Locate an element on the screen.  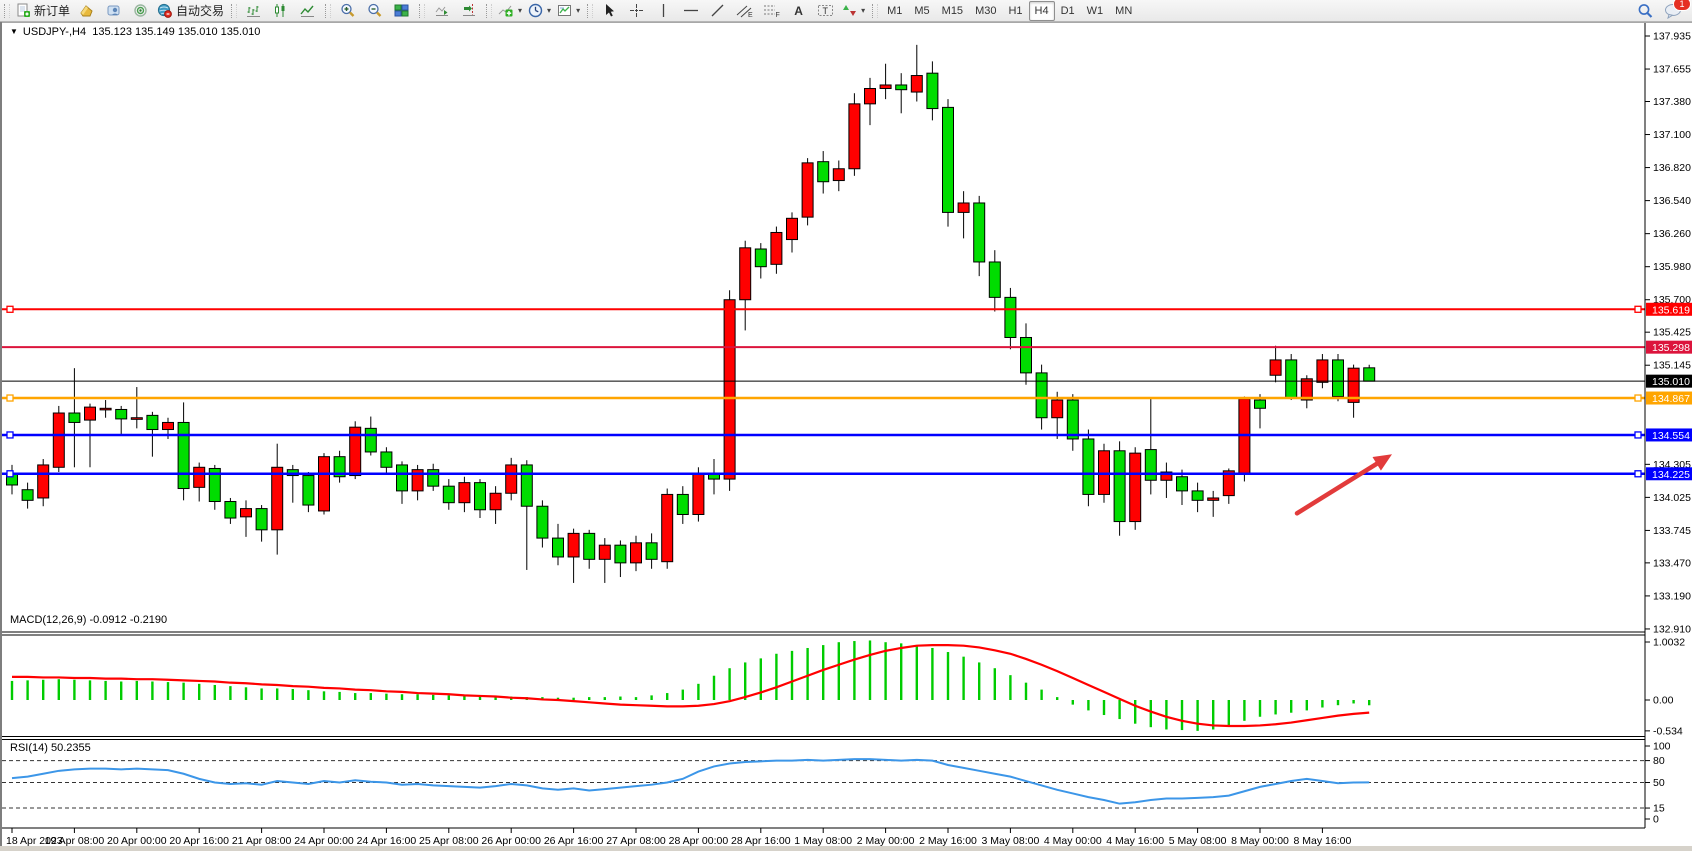
timeframe-w1: W1 is located at coordinates (1095, 10).